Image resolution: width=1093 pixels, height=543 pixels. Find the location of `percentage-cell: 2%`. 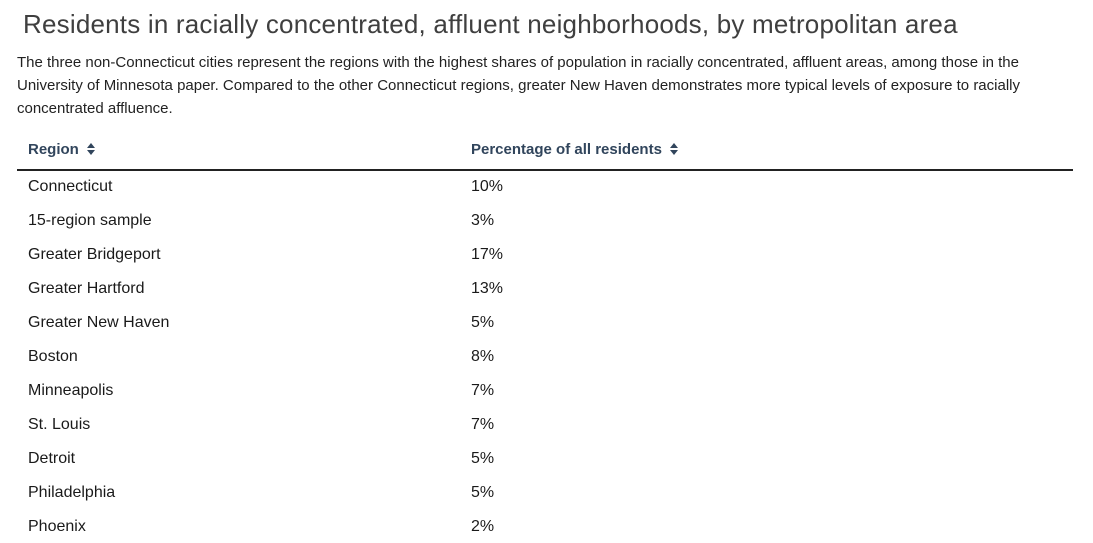

percentage-cell: 2% is located at coordinates (483, 526).